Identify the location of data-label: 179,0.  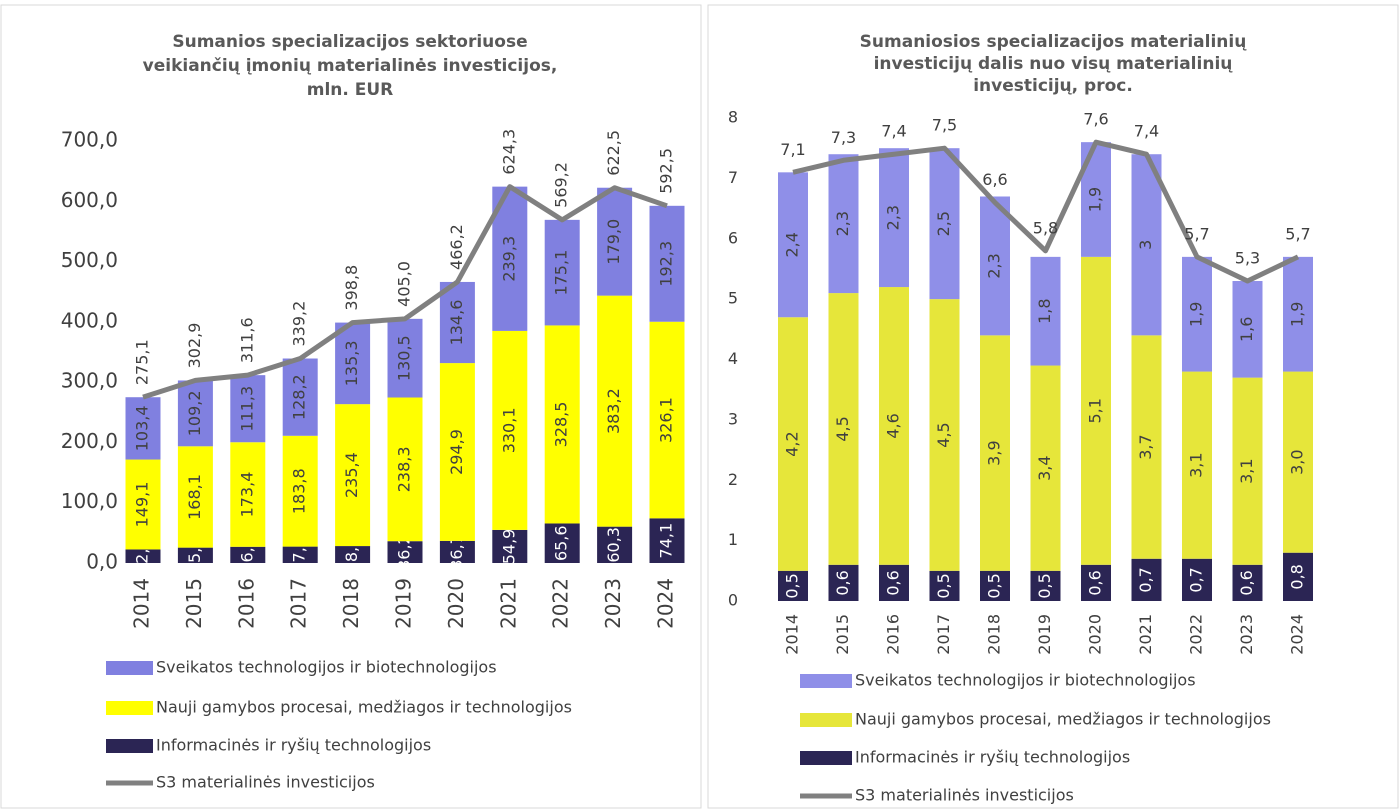
(613, 242).